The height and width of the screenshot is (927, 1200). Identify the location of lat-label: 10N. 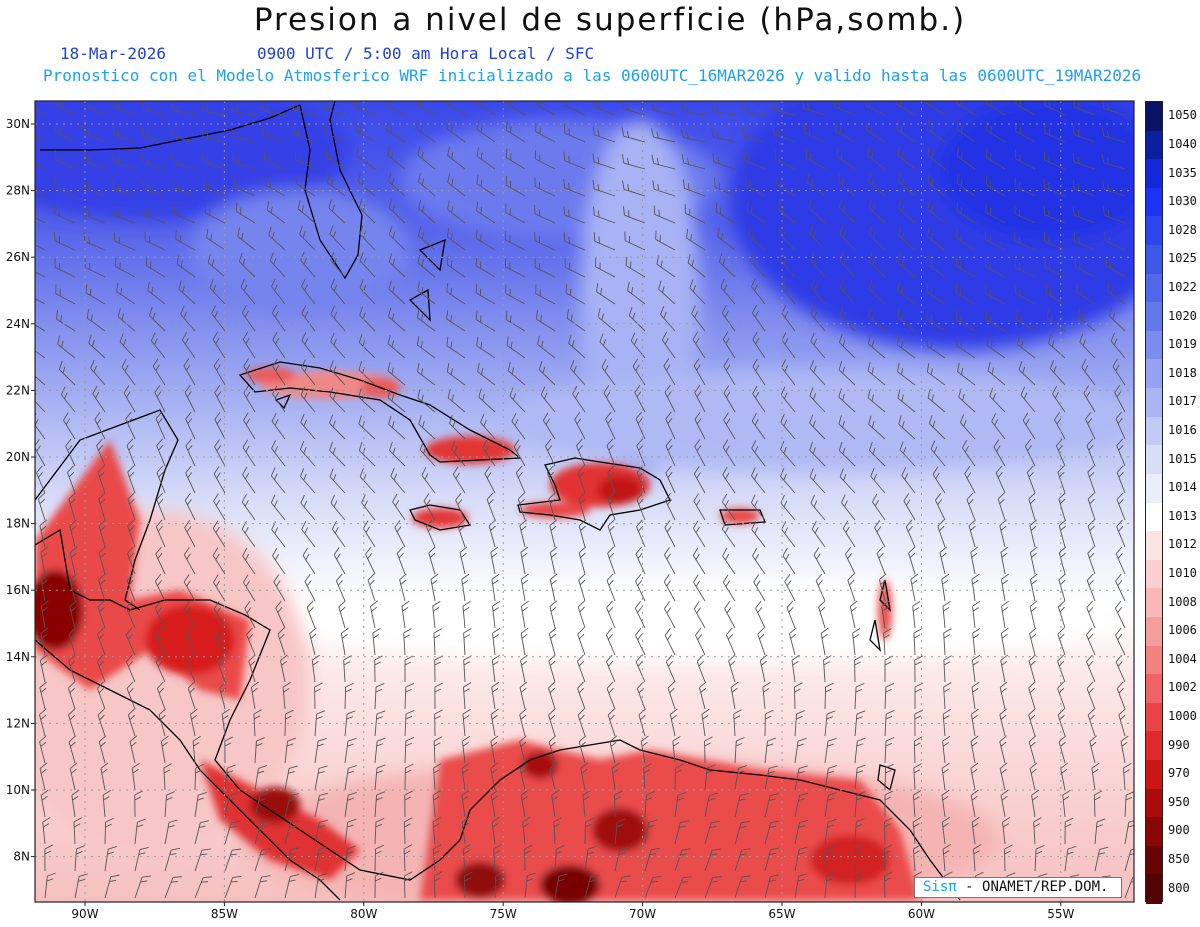
(18, 790).